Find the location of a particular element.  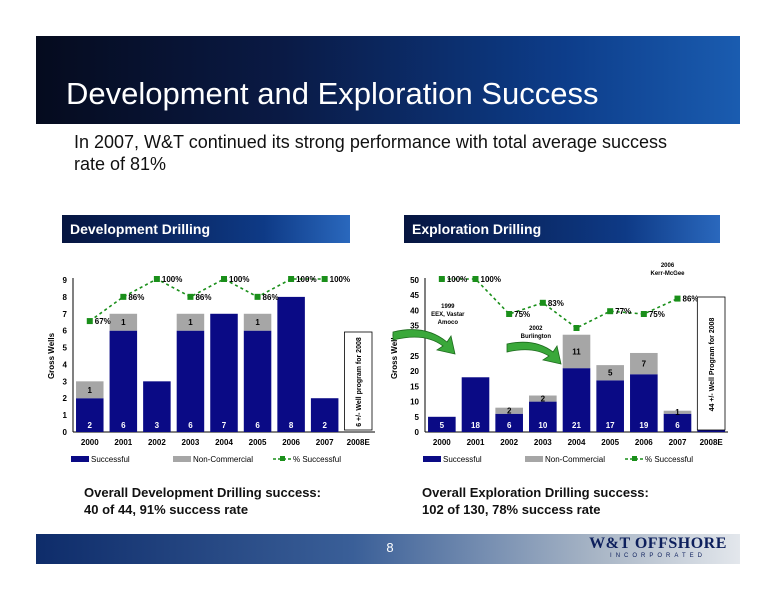

dev-ytick-label: 4 is located at coordinates (65, 364).